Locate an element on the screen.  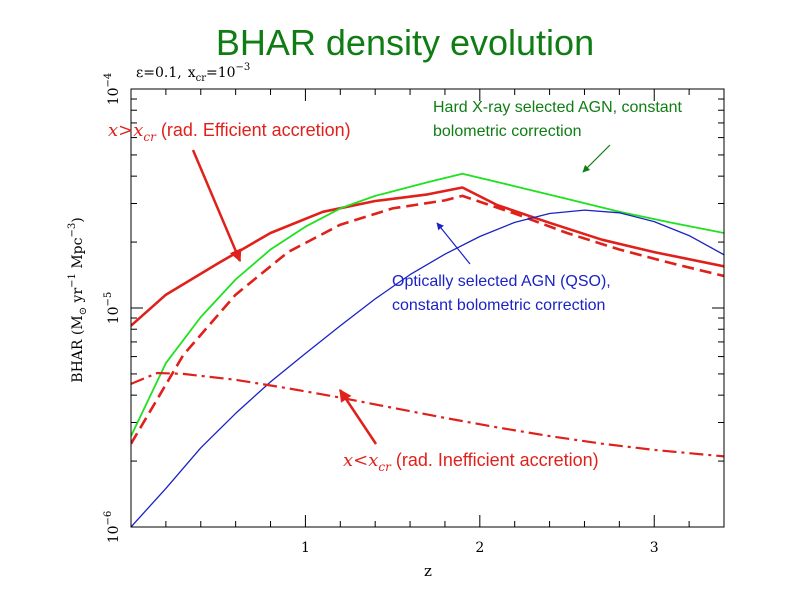
annotation-qso-line1: Optically selected AGN (QSO), is located at coordinates (501, 281).